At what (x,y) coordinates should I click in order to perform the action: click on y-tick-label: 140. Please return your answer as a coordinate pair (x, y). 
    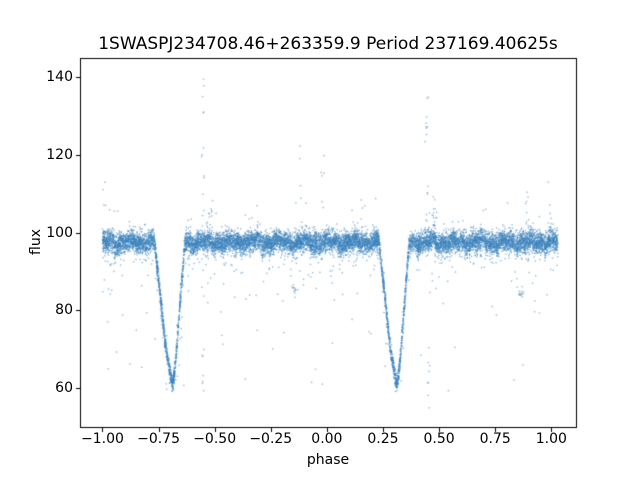
    Looking at the image, I should click on (59, 77).